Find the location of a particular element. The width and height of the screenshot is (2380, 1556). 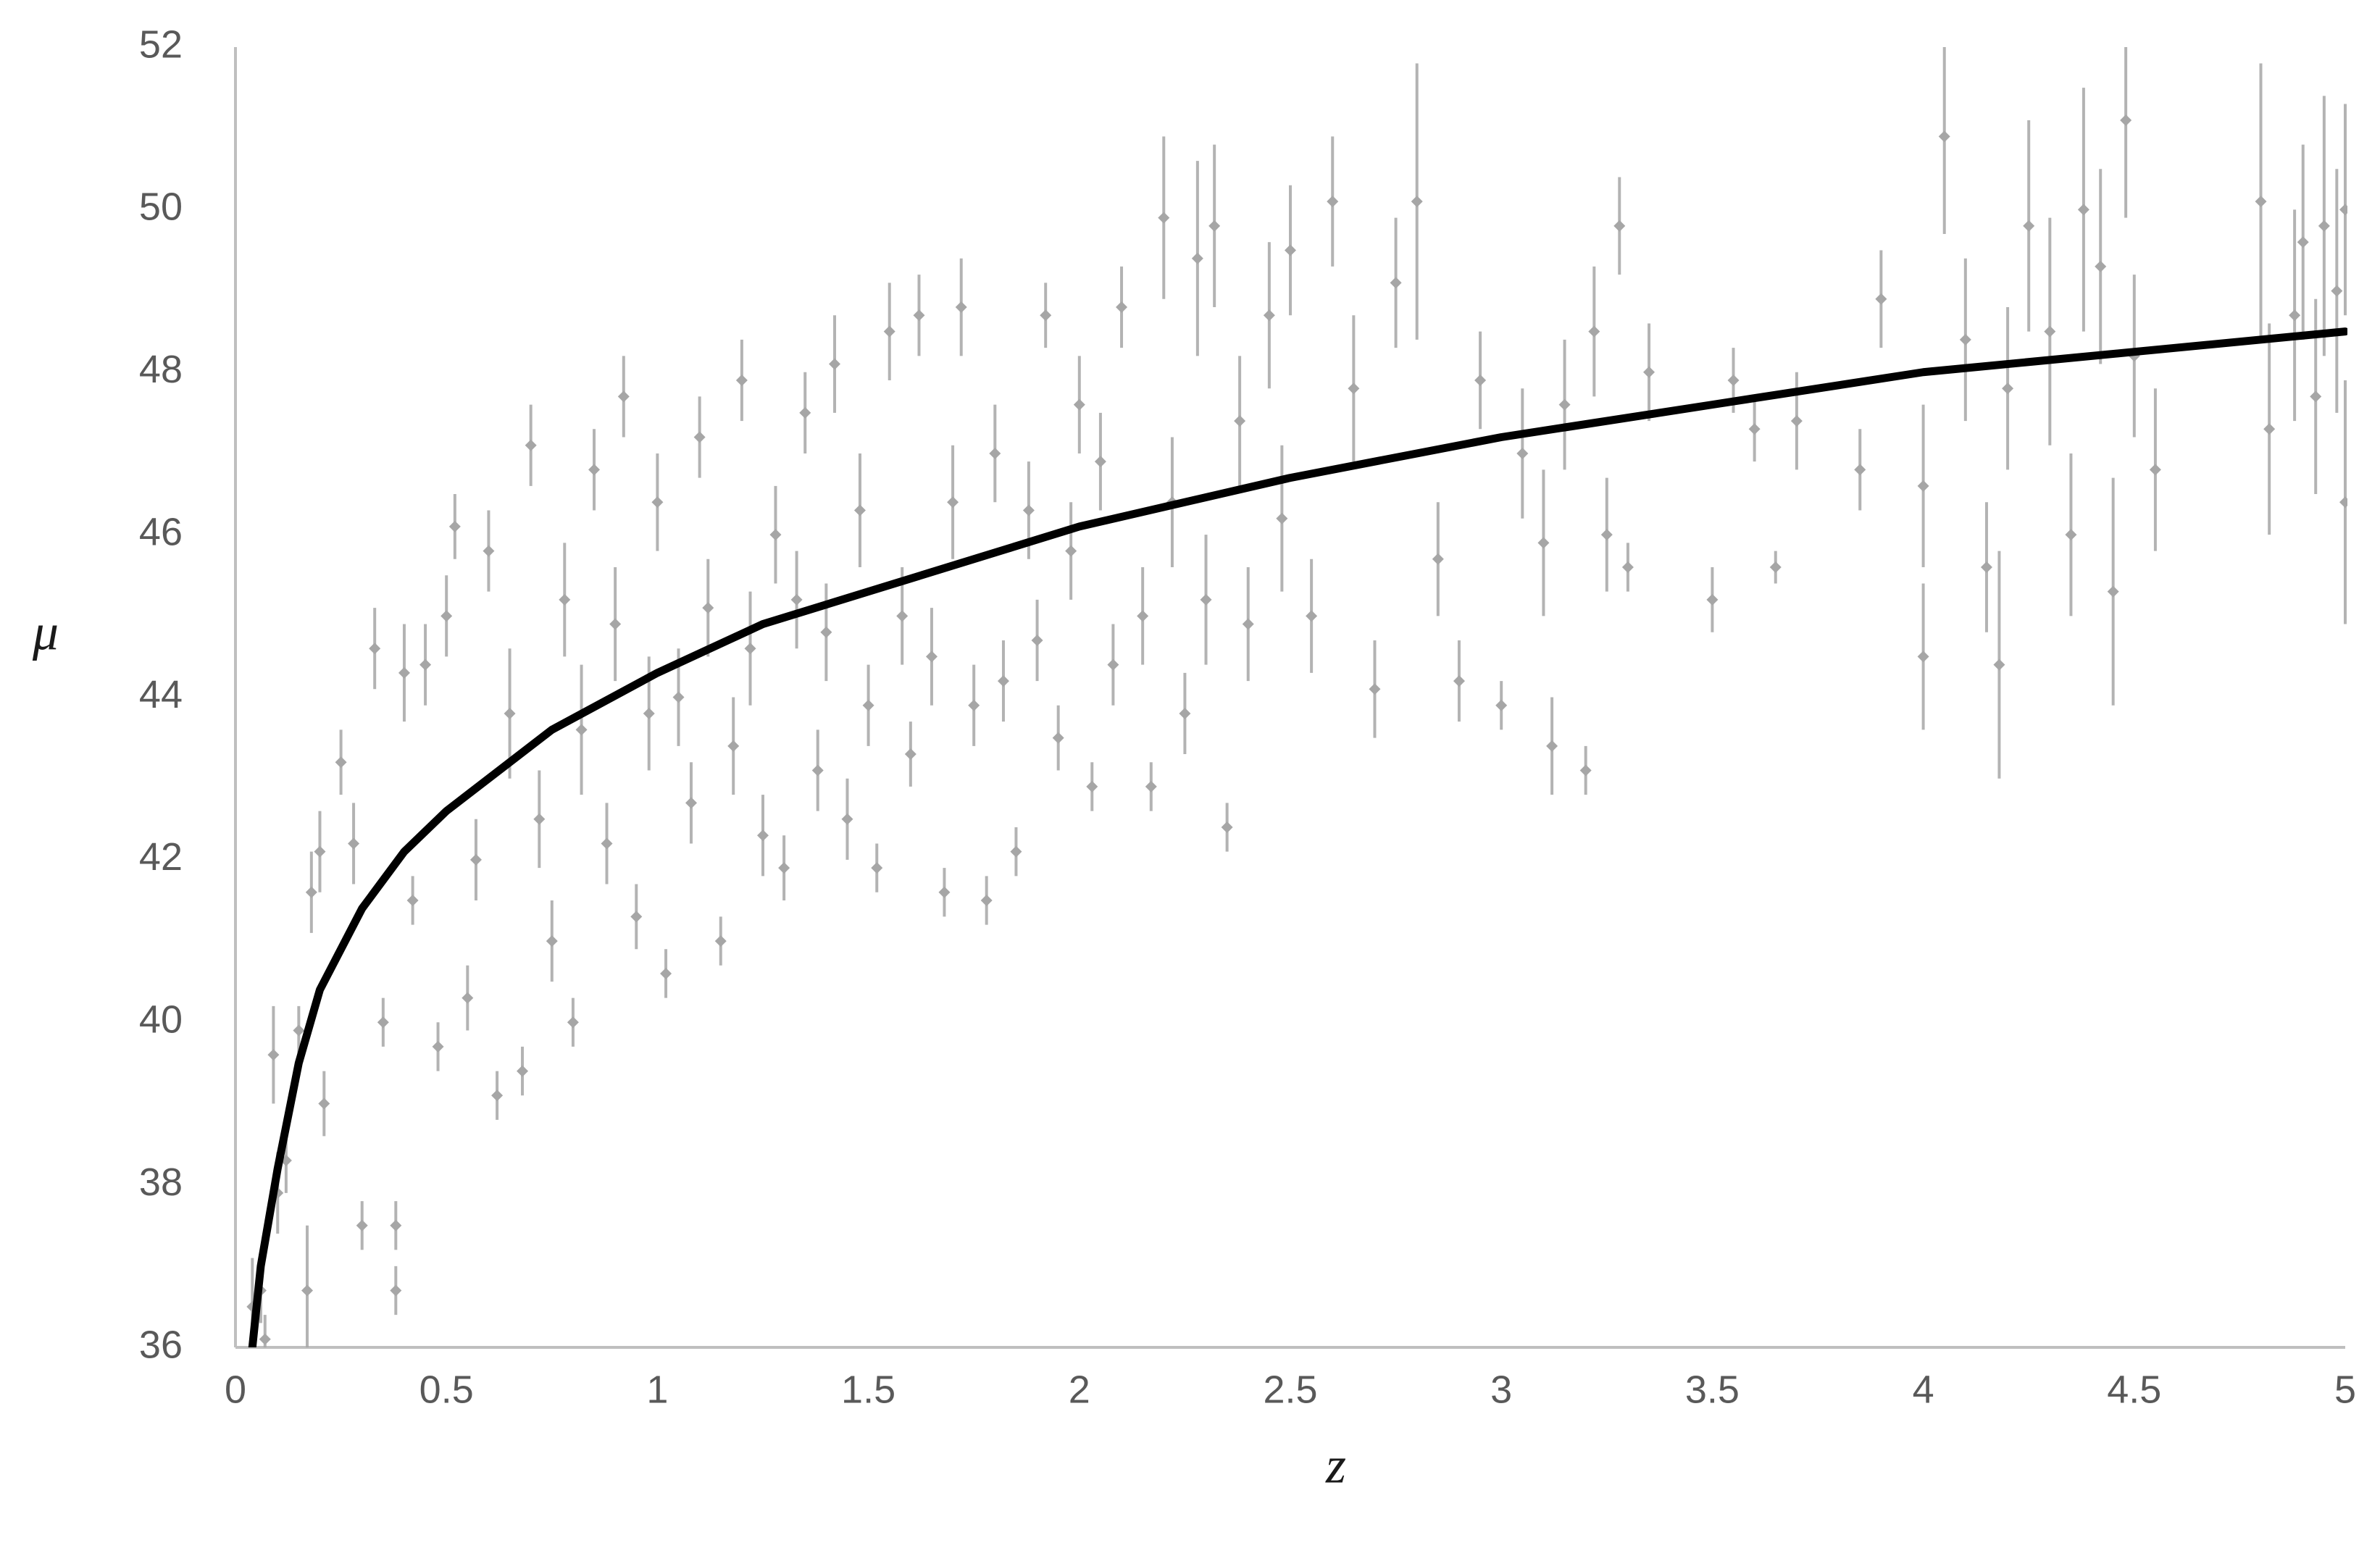

x-tick-label: 3.5 is located at coordinates (1712, 1389).